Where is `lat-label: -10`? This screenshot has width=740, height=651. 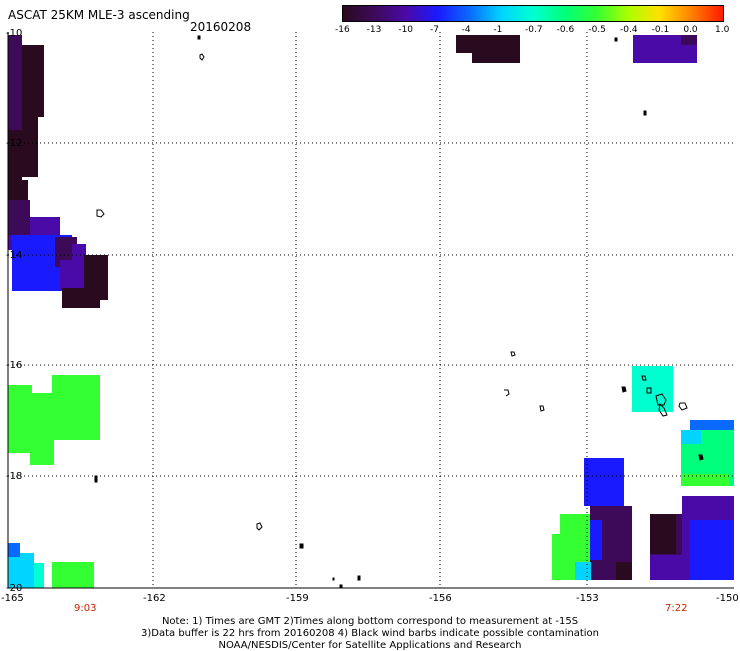 lat-label: -10 is located at coordinates (14, 33).